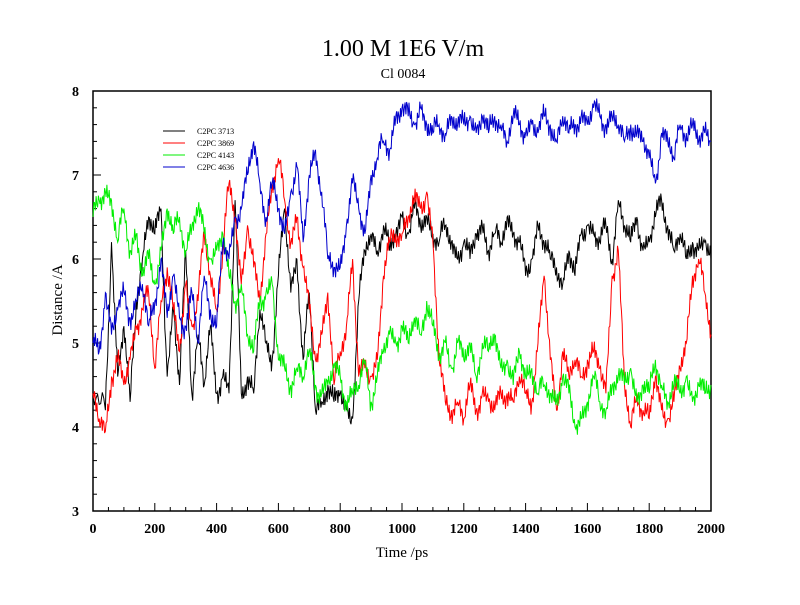 Image resolution: width=800 pixels, height=605 pixels. What do you see at coordinates (711, 529) in the screenshot?
I see `x-tick-label: 2000` at bounding box center [711, 529].